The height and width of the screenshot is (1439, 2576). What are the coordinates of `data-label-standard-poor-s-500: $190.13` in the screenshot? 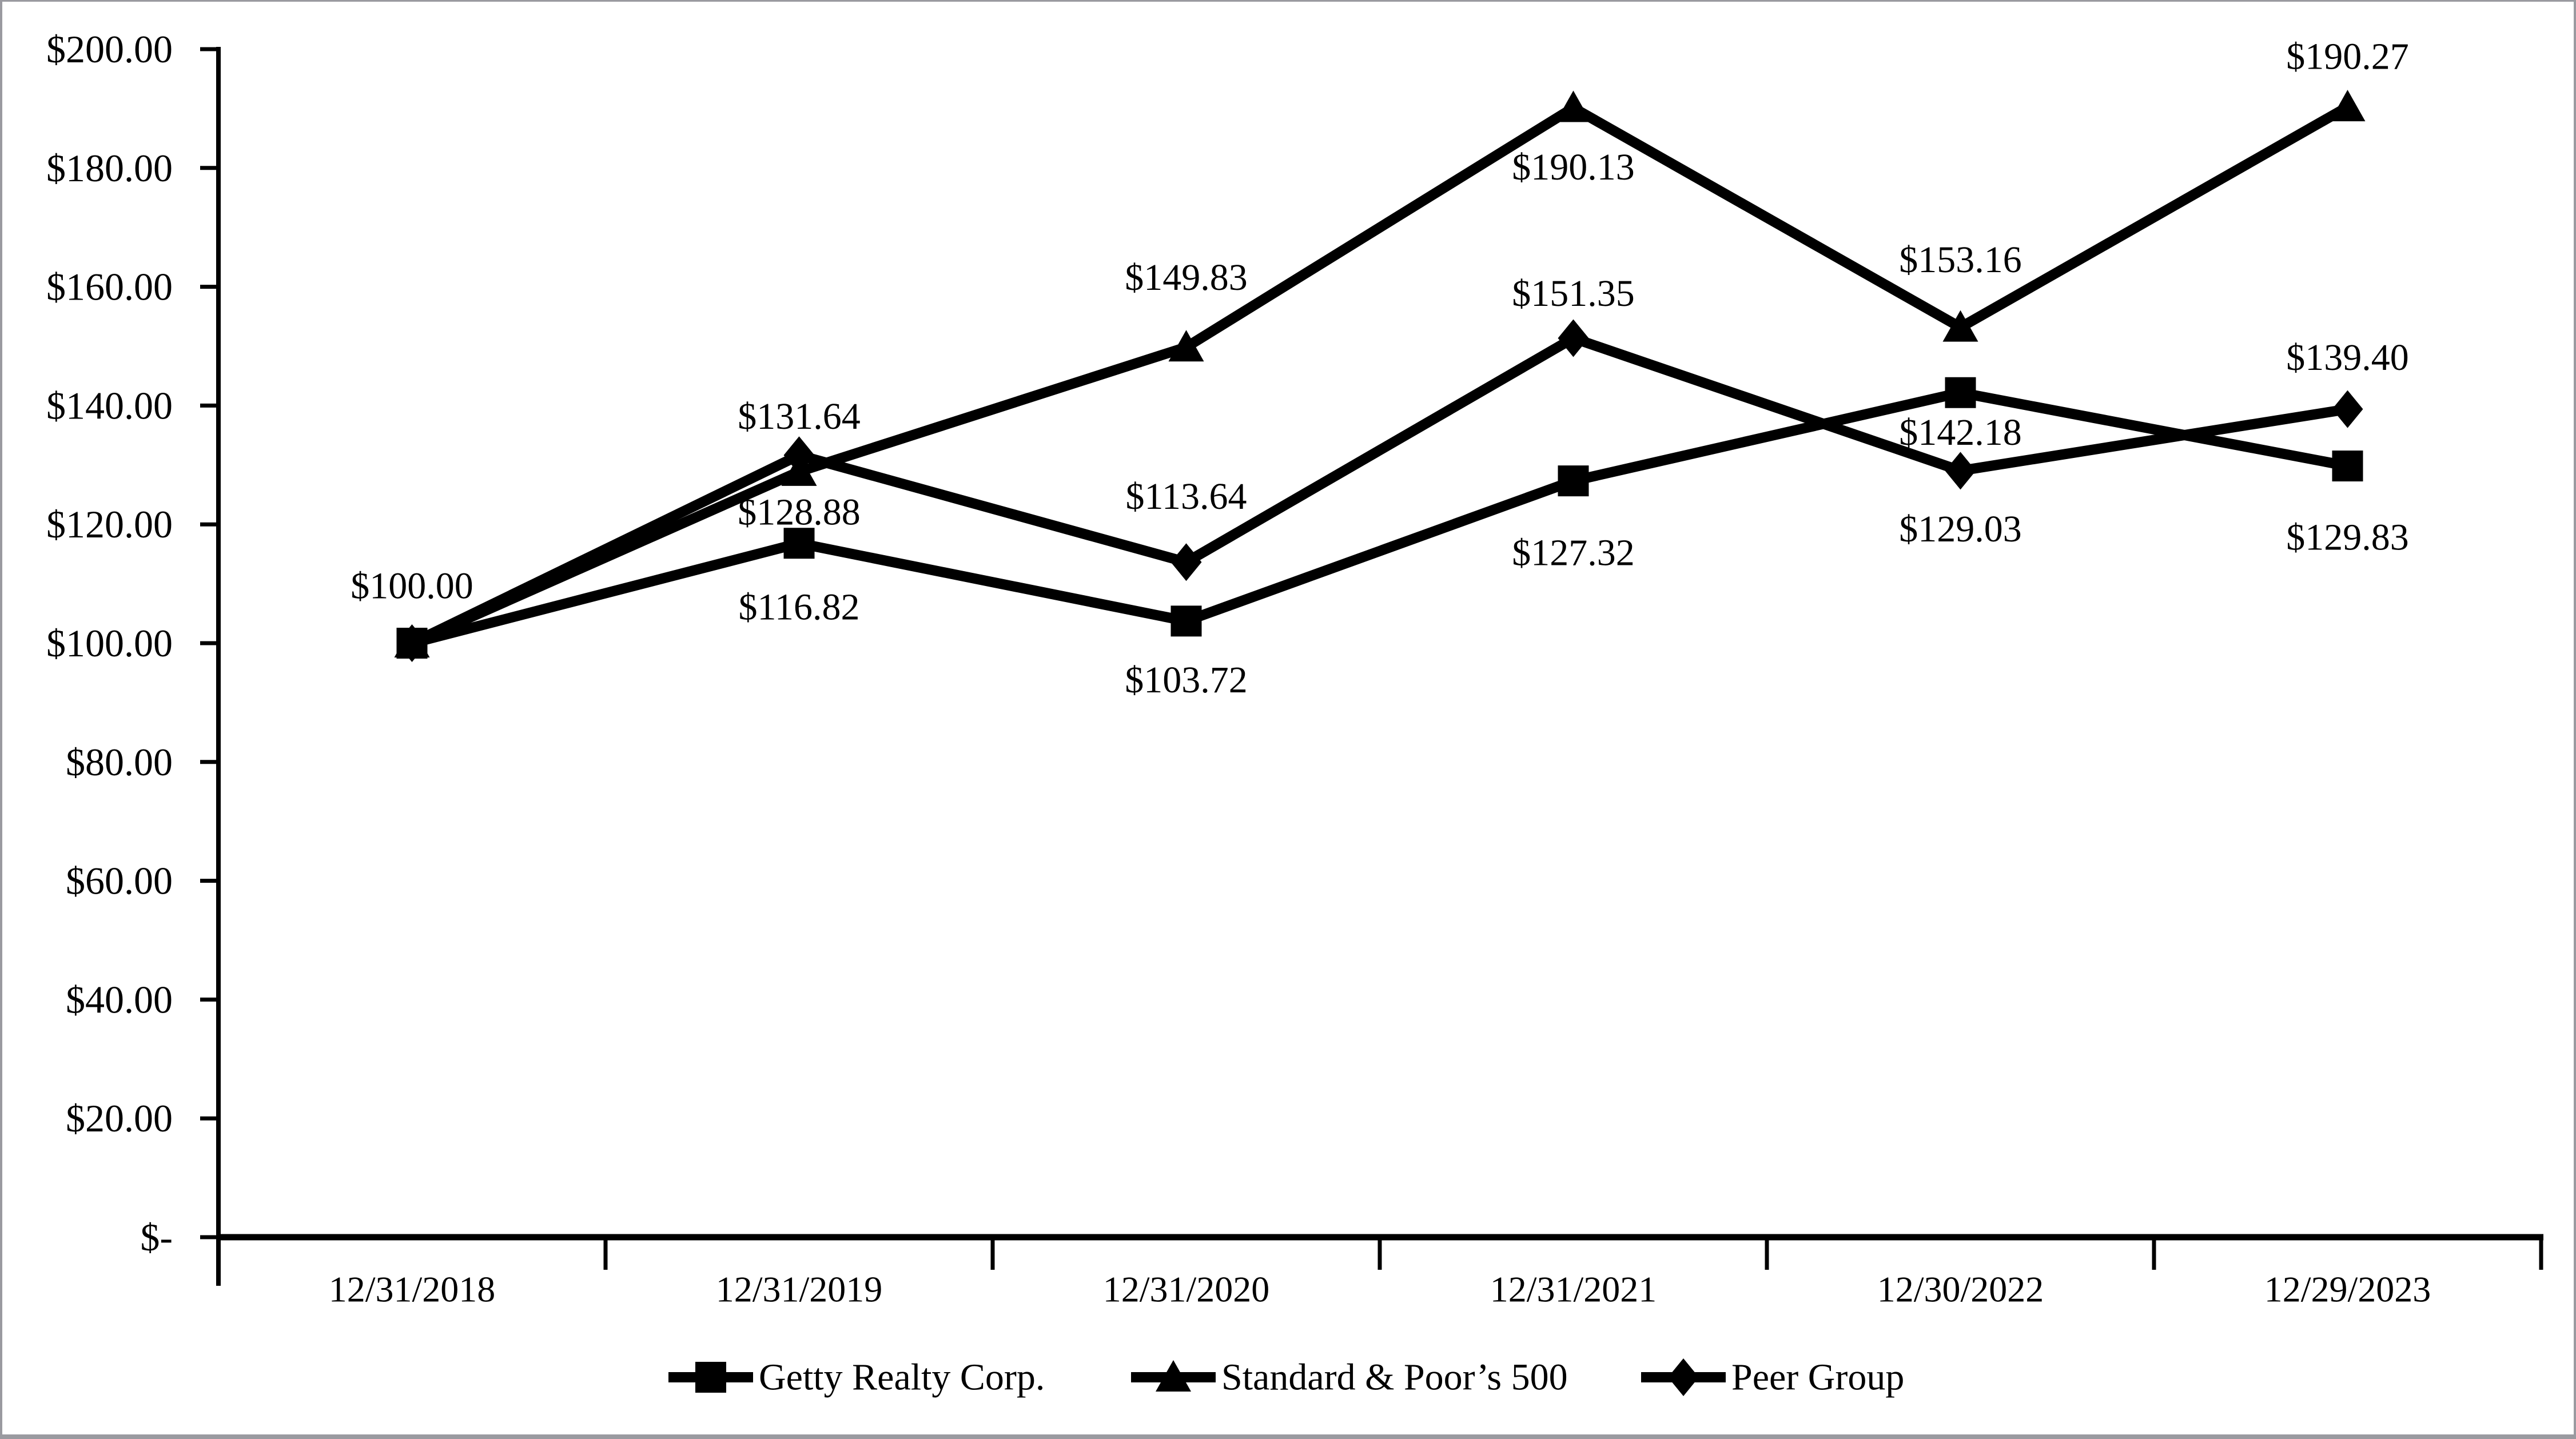 It's located at (1573, 167).